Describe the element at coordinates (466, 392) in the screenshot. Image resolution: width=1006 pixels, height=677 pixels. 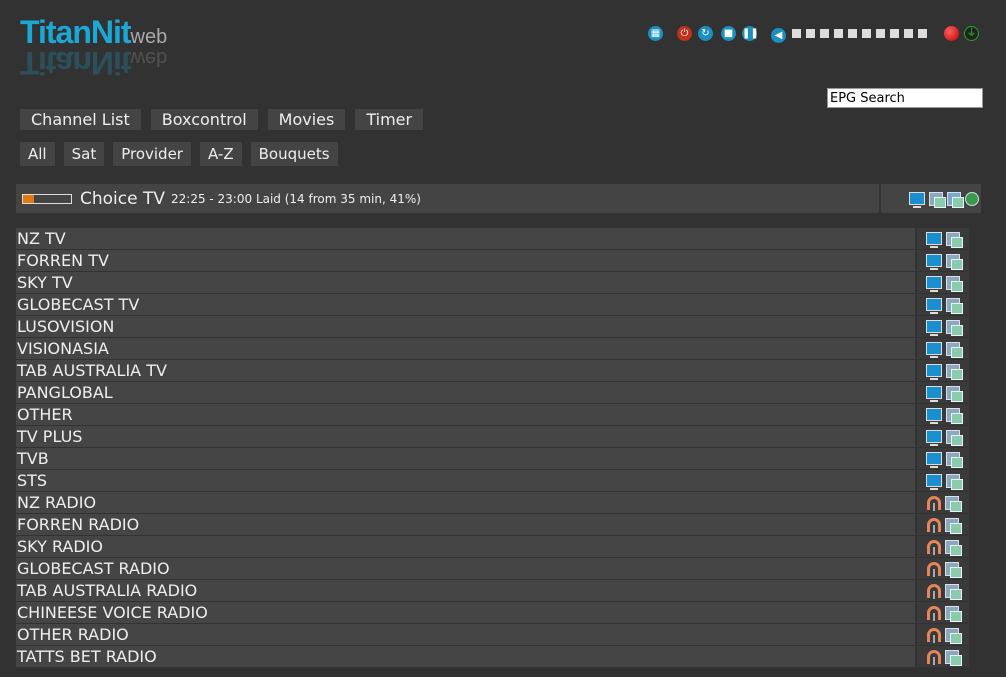
I see `bouquet-name: PANGLOBAL` at that location.